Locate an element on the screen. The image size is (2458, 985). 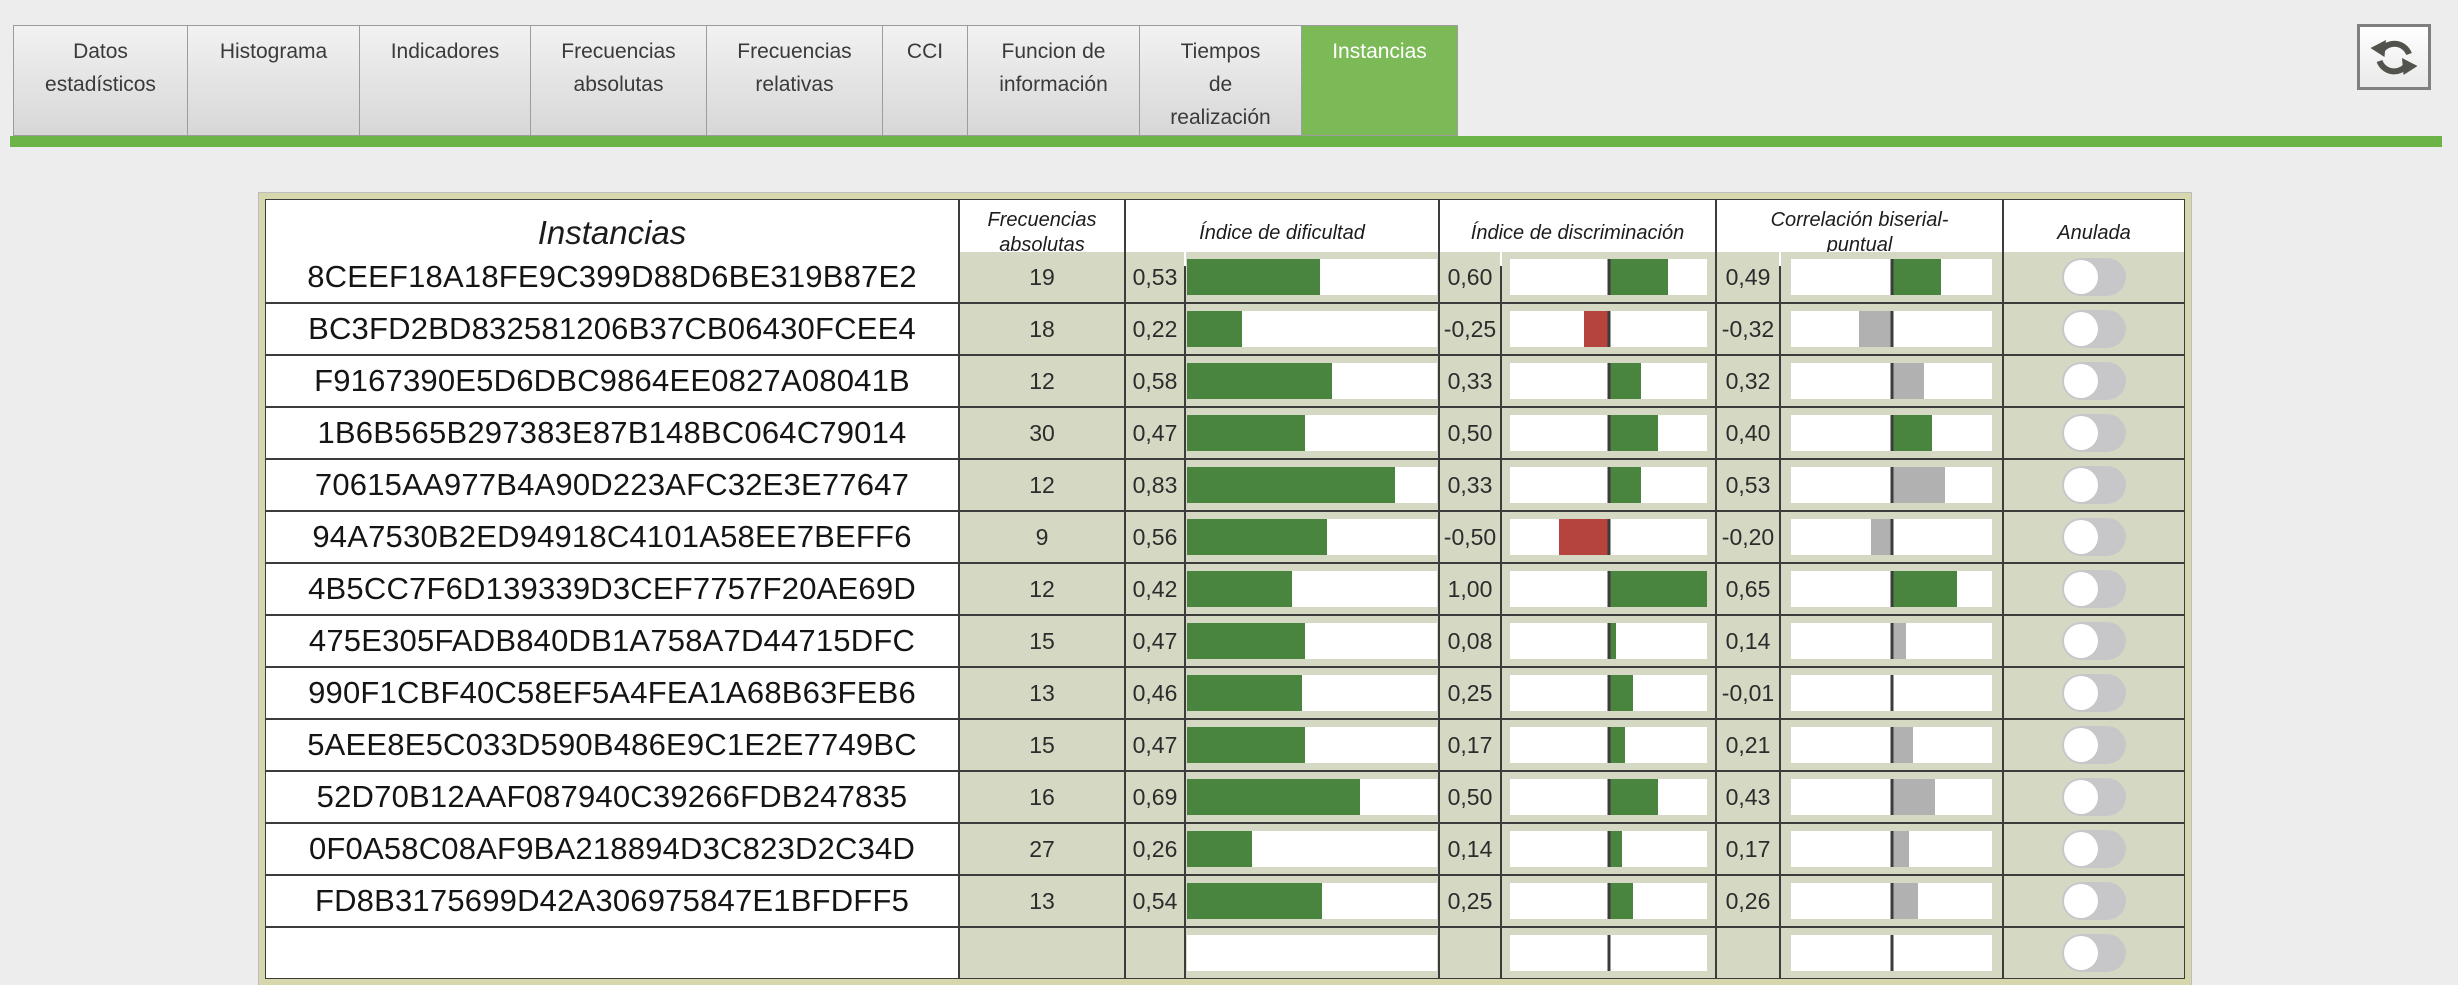
correlation-value: 0,53 is located at coordinates (1748, 485).